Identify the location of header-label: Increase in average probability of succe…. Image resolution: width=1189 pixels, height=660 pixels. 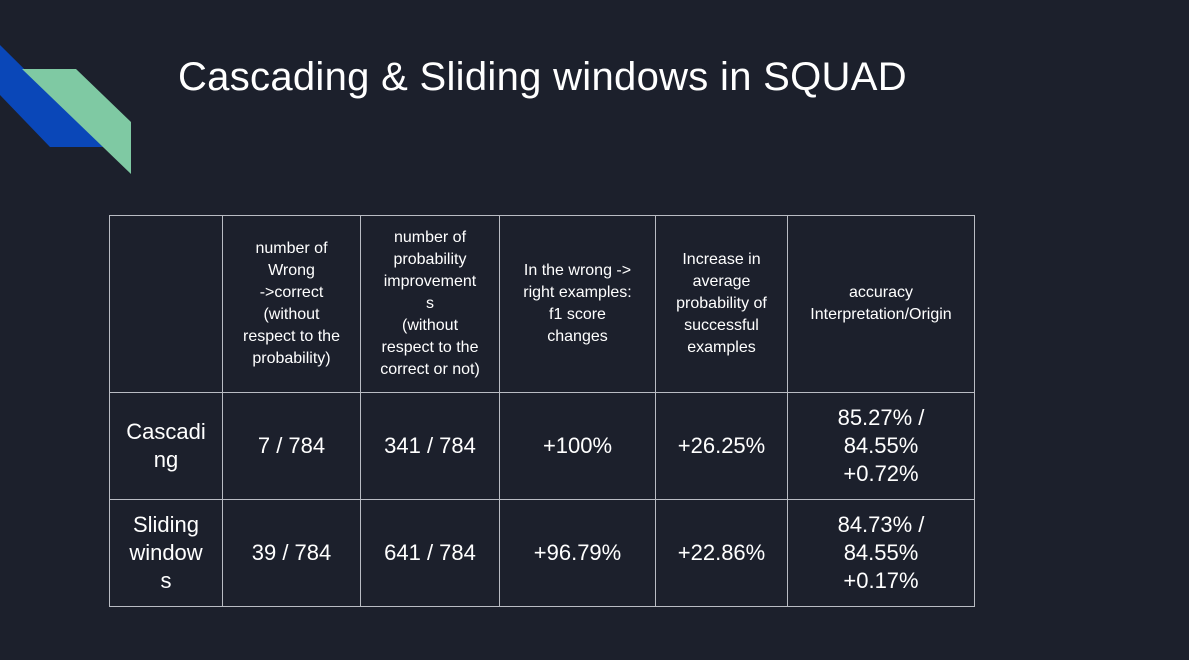
(721, 303).